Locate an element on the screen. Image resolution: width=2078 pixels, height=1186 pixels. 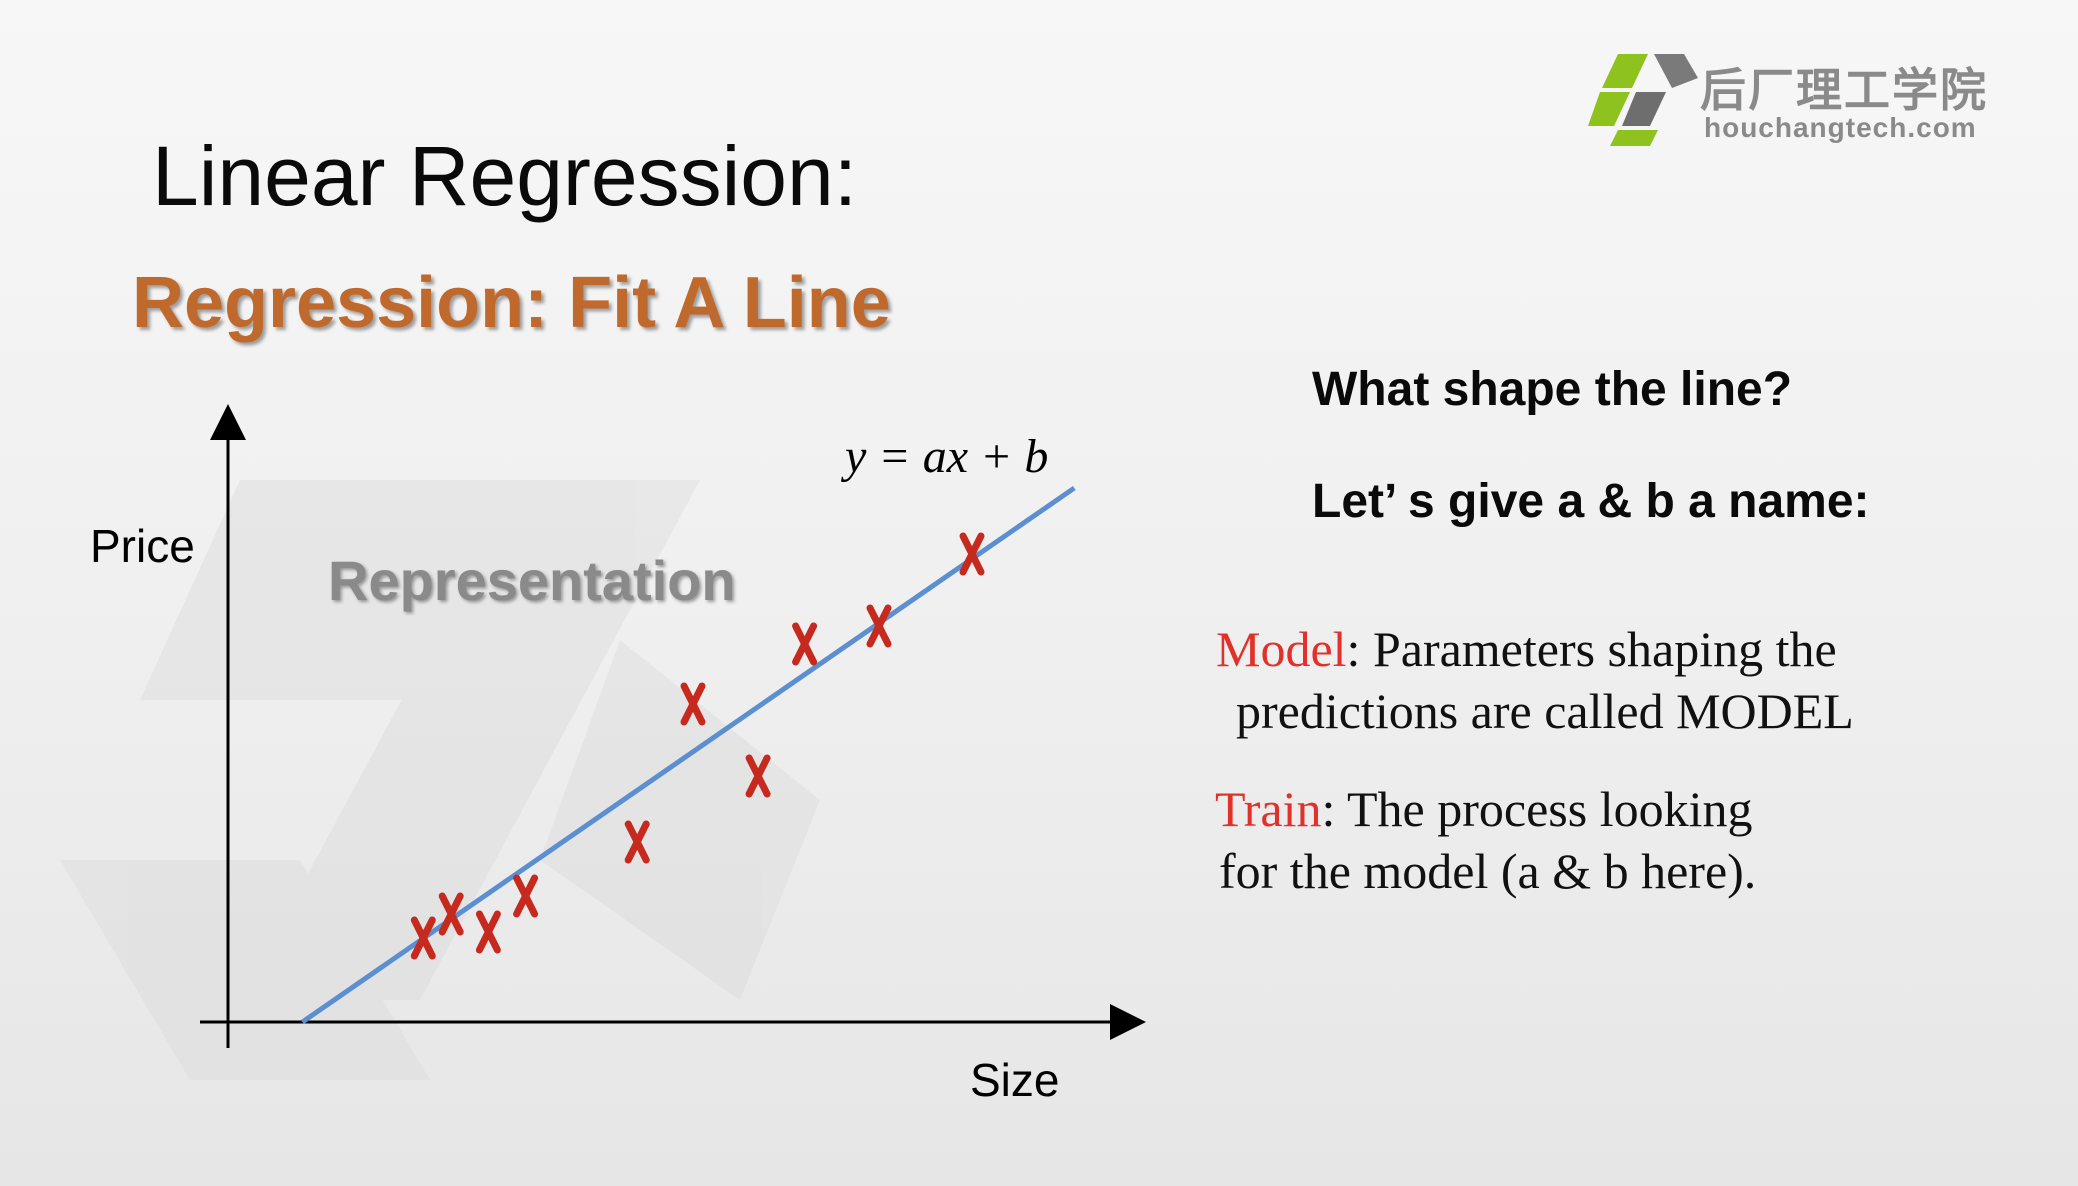
model-definition-line1: Model: Parameters shaping the is located at coordinates (1526, 649).